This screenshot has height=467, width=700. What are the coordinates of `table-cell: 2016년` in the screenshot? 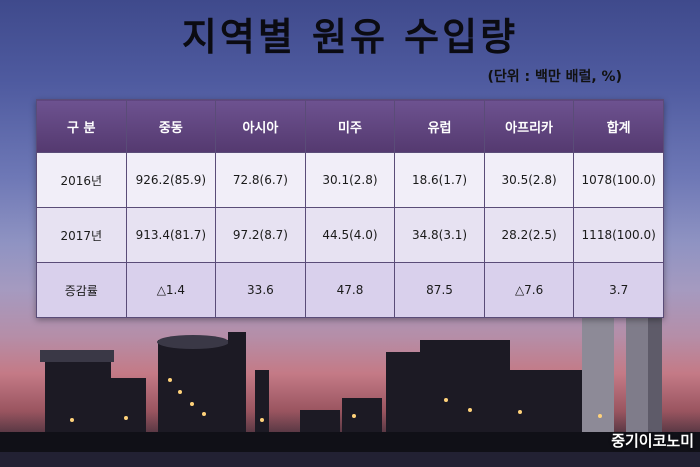 It's located at (81, 180).